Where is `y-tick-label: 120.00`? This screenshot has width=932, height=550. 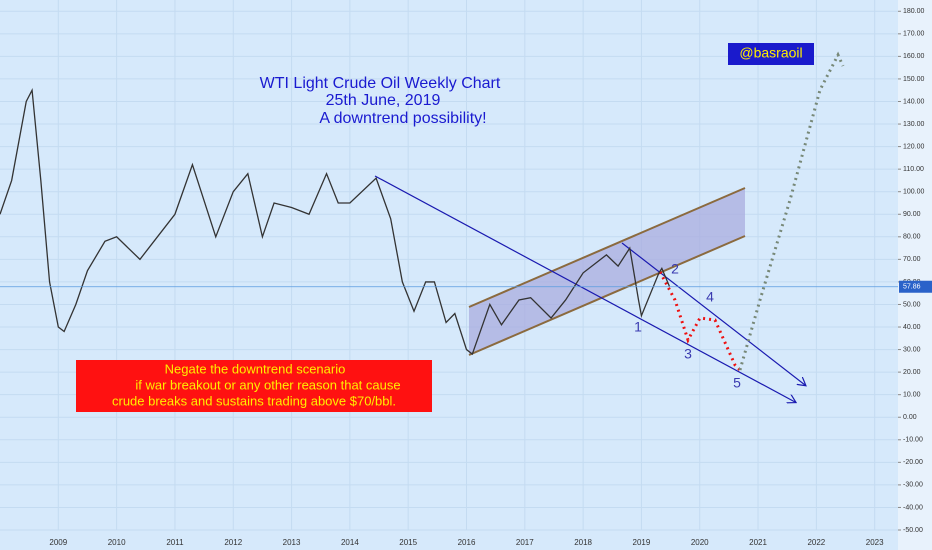
y-tick-label: 120.00 is located at coordinates (914, 146).